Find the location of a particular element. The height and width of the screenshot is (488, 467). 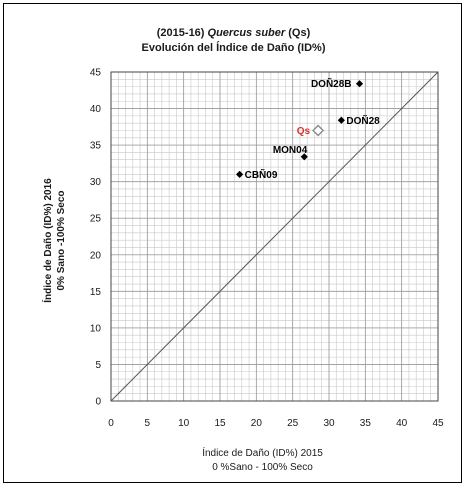

x-tick-label: 30 is located at coordinates (329, 423).